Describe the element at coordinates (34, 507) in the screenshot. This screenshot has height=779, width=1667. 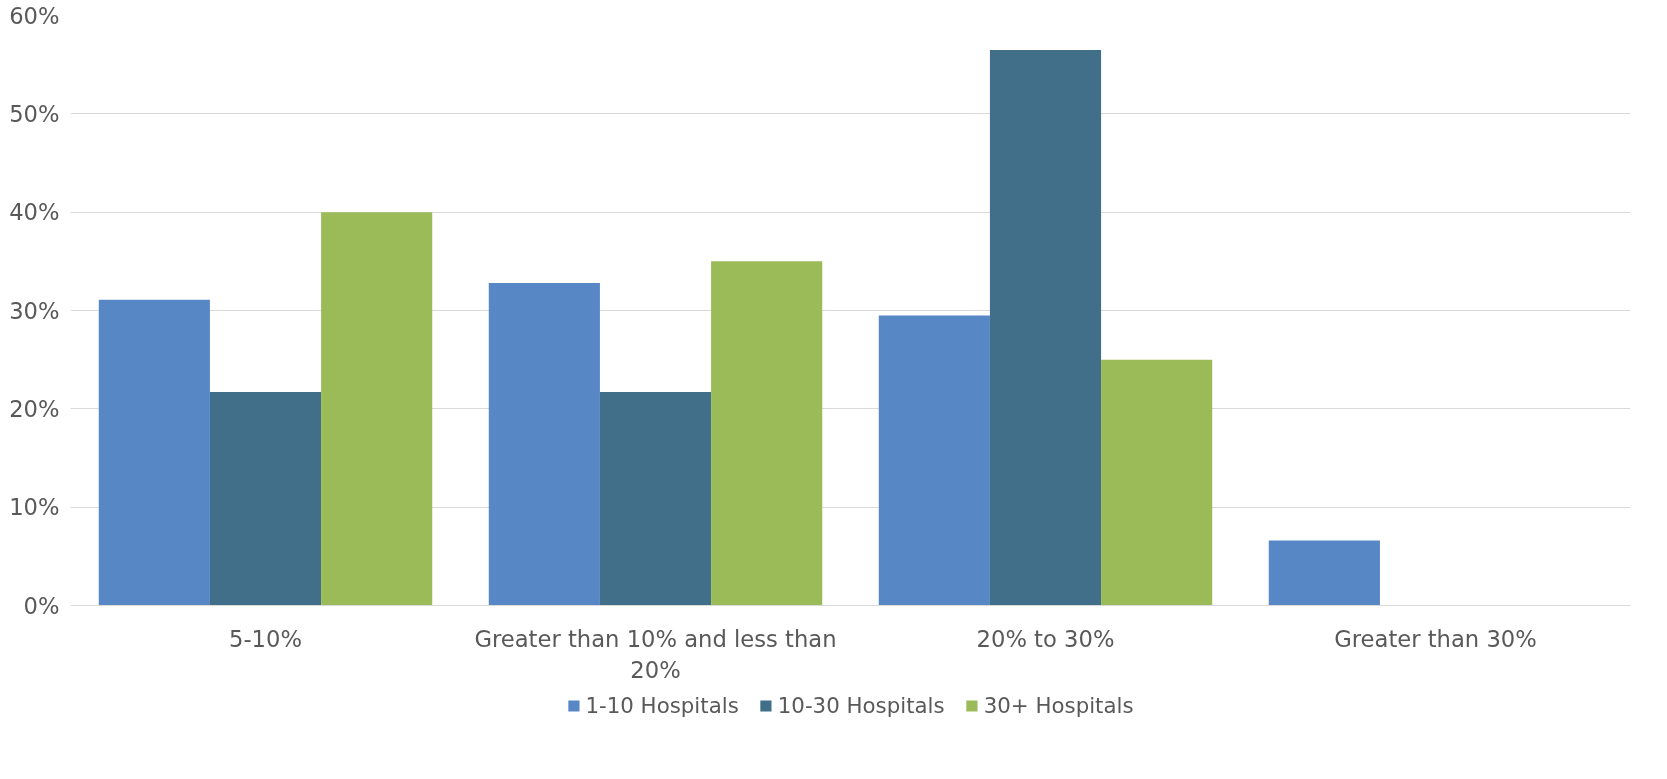
I see `y-tick-label: 10%` at that location.